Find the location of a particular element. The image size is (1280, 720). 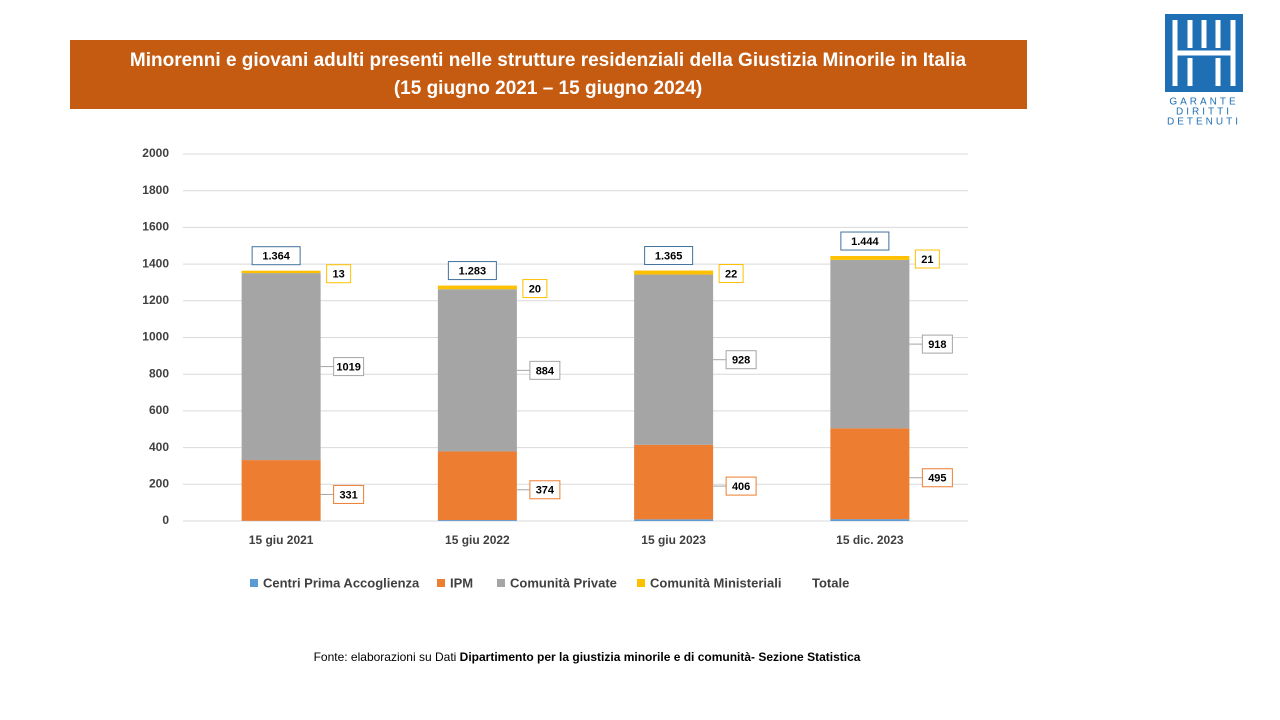

data-label: 918 is located at coordinates (937, 345).